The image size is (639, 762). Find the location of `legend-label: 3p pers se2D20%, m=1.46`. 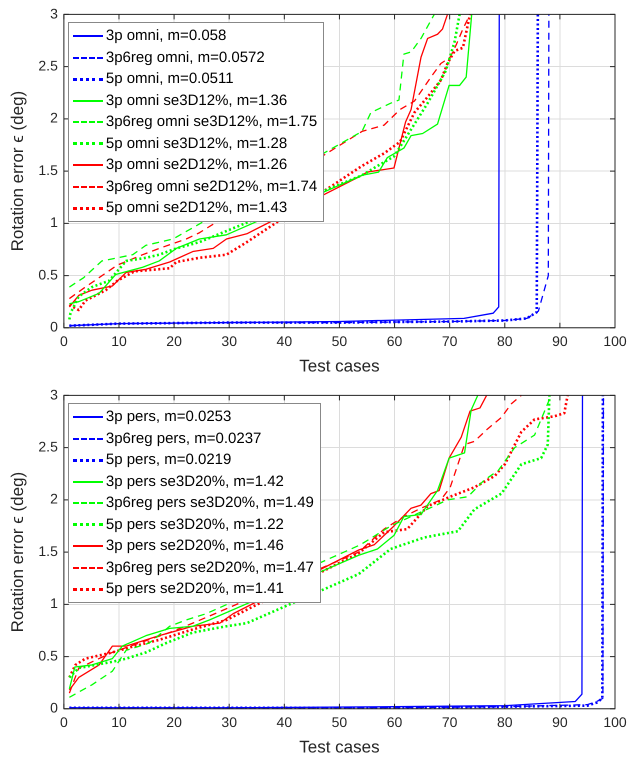

legend-label: 3p pers se2D20%, m=1.46 is located at coordinates (195, 546).